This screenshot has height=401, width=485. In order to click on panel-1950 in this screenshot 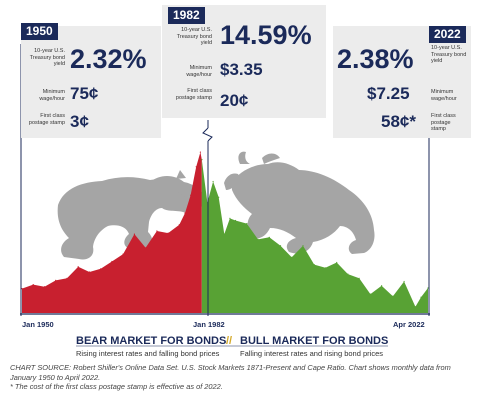, I will do `click(91, 82)`.